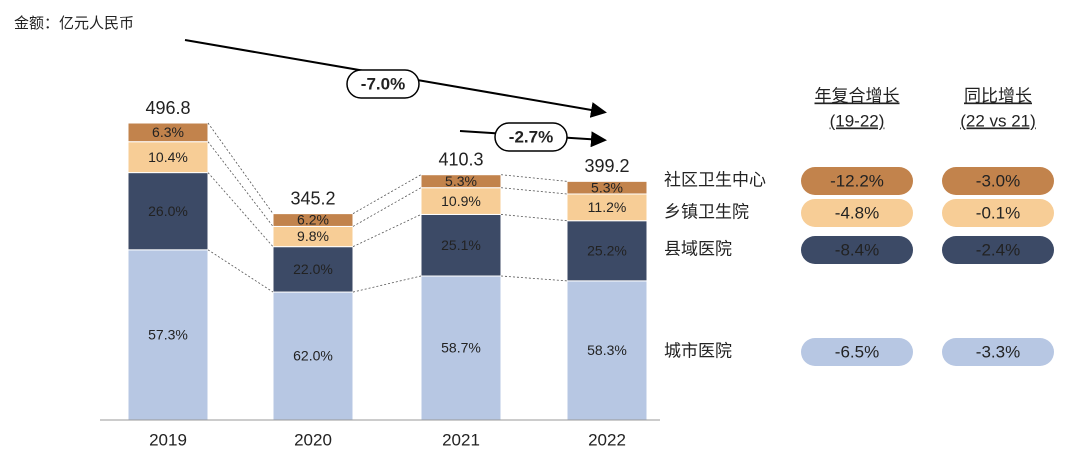 This screenshot has height=469, width=1080. I want to click on segment-label: 62.0%, so click(313, 356).